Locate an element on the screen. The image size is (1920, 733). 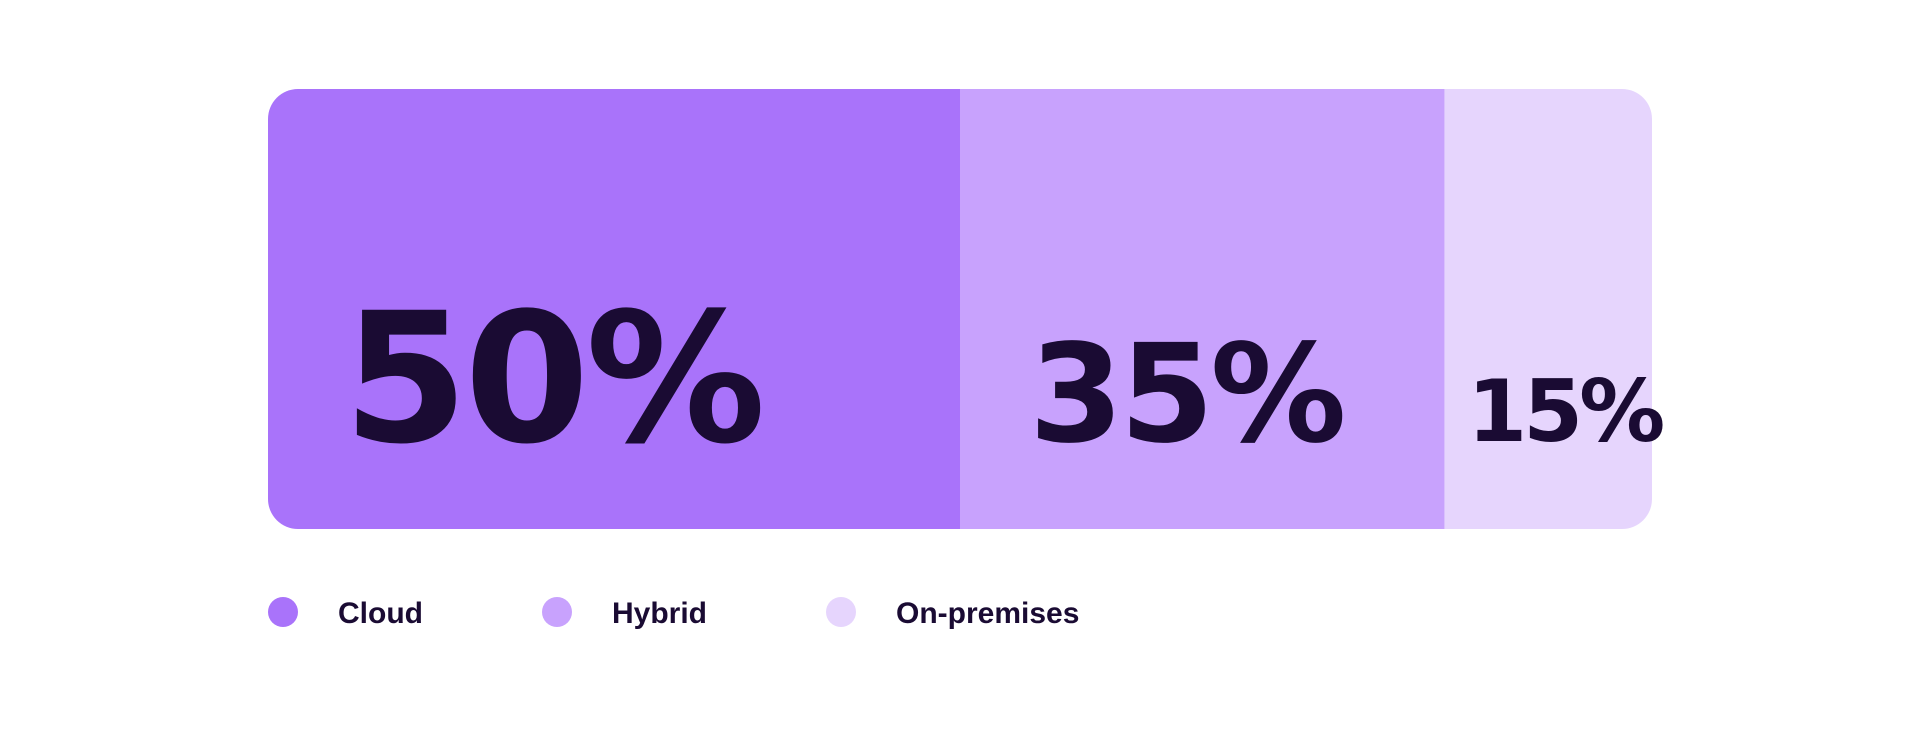
legend: Cloud Hybrid On-premises is located at coordinates (673, 613).